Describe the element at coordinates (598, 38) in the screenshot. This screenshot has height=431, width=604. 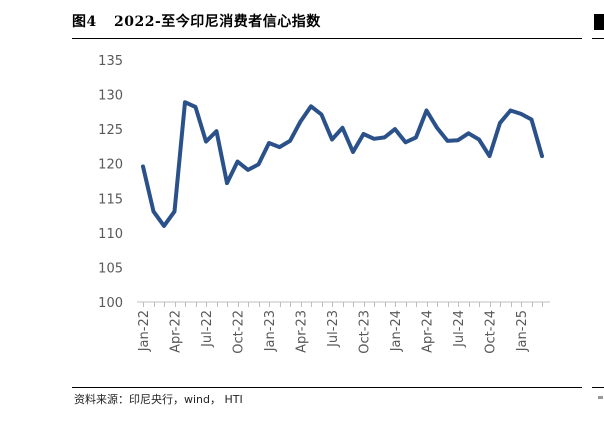
I see `adjacent-figure-top-divider` at that location.